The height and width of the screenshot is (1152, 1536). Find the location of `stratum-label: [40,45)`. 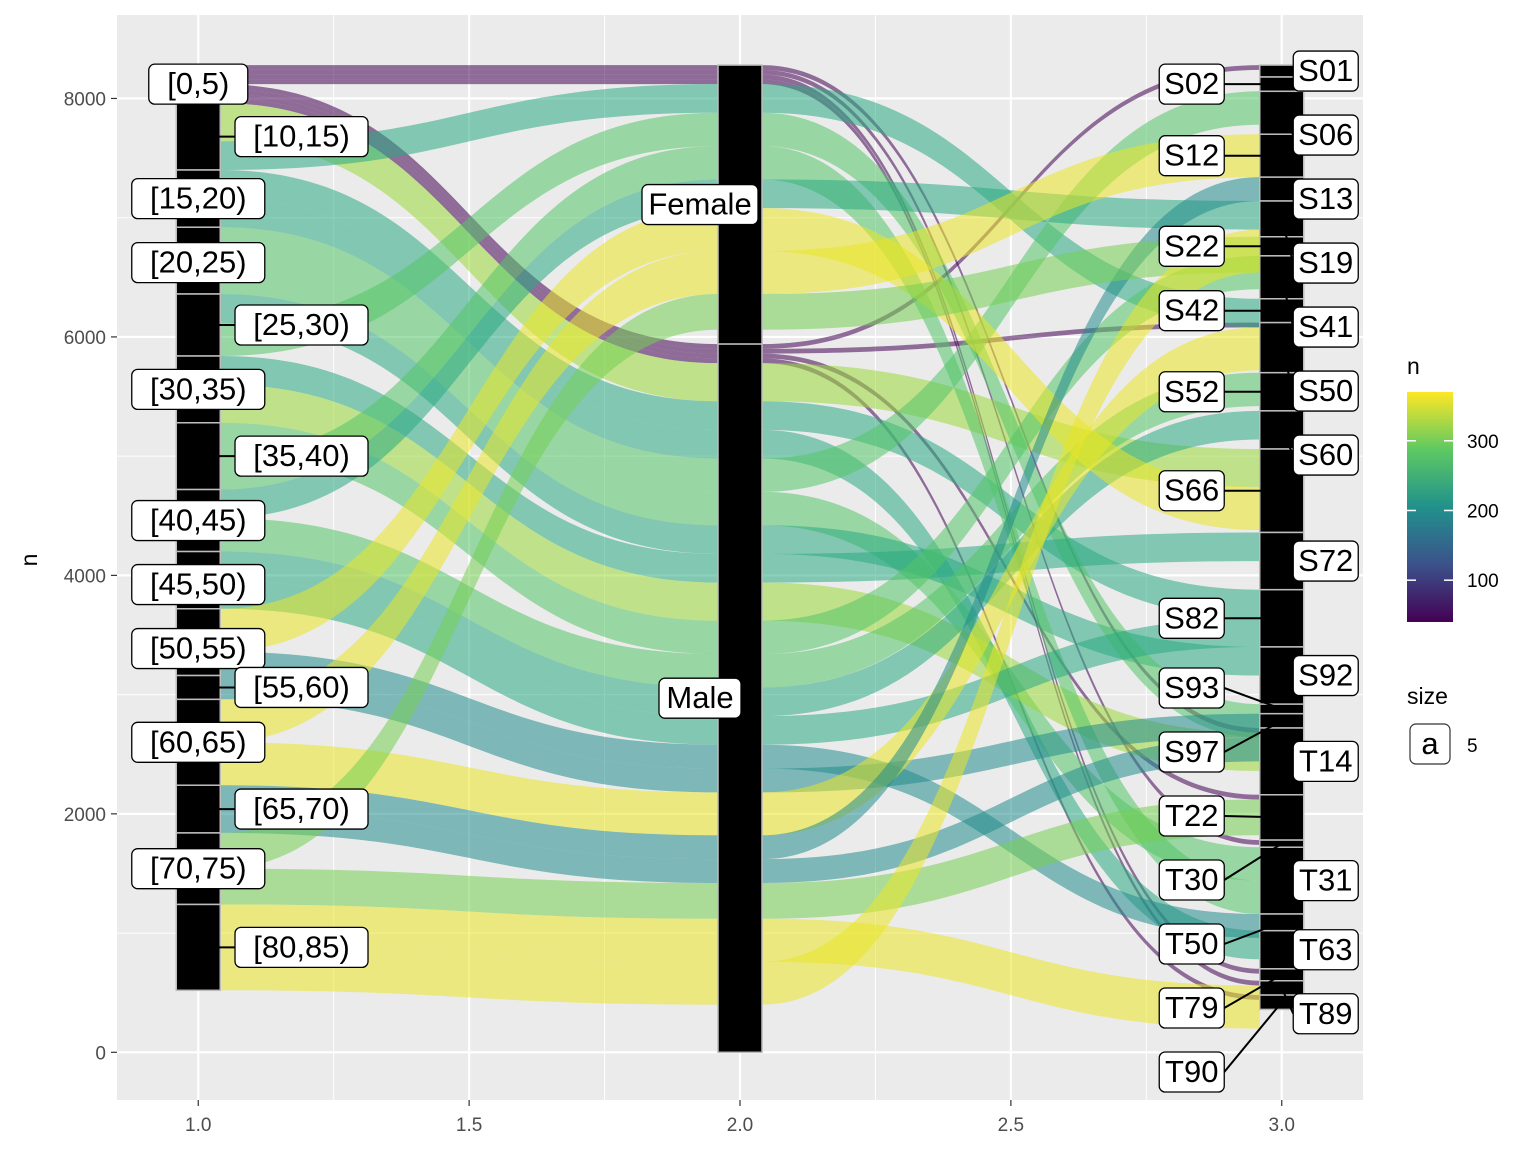

stratum-label: [40,45) is located at coordinates (198, 520).